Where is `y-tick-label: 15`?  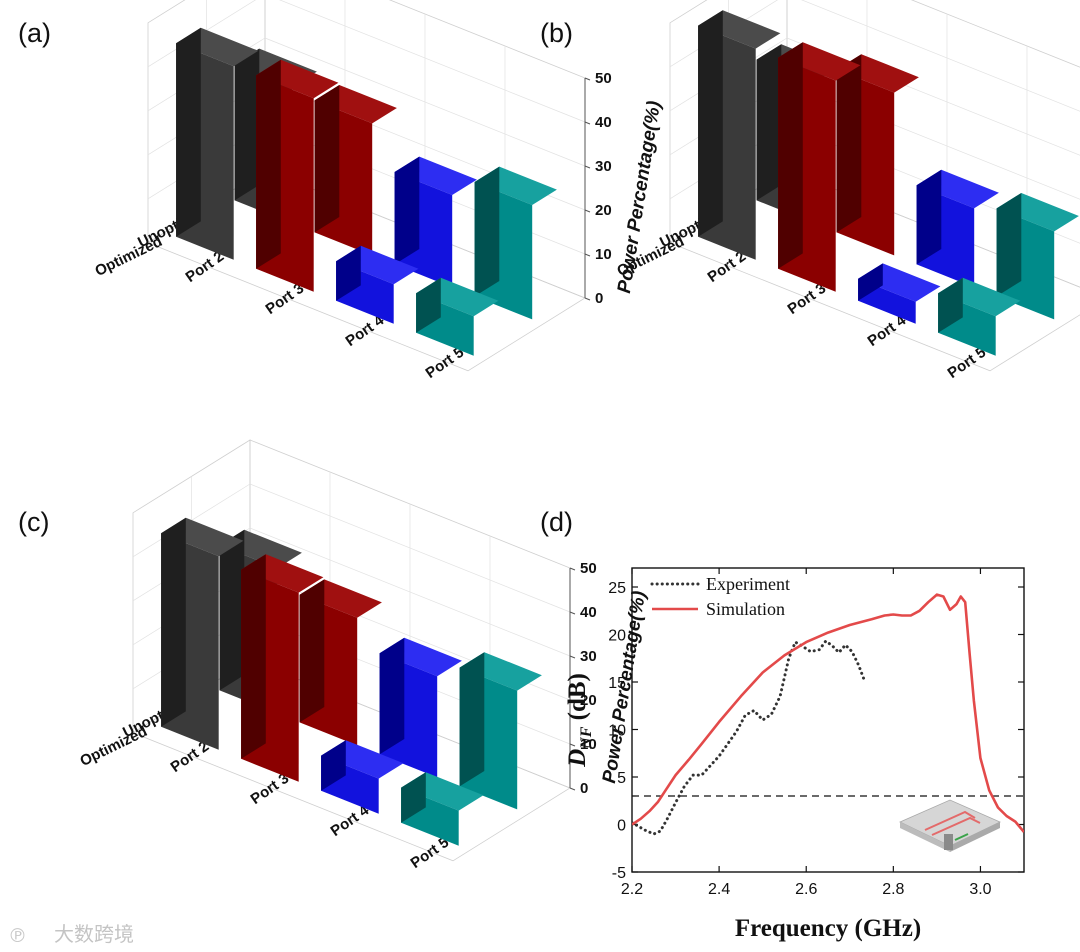
y-tick-label: 15 is located at coordinates (617, 683).